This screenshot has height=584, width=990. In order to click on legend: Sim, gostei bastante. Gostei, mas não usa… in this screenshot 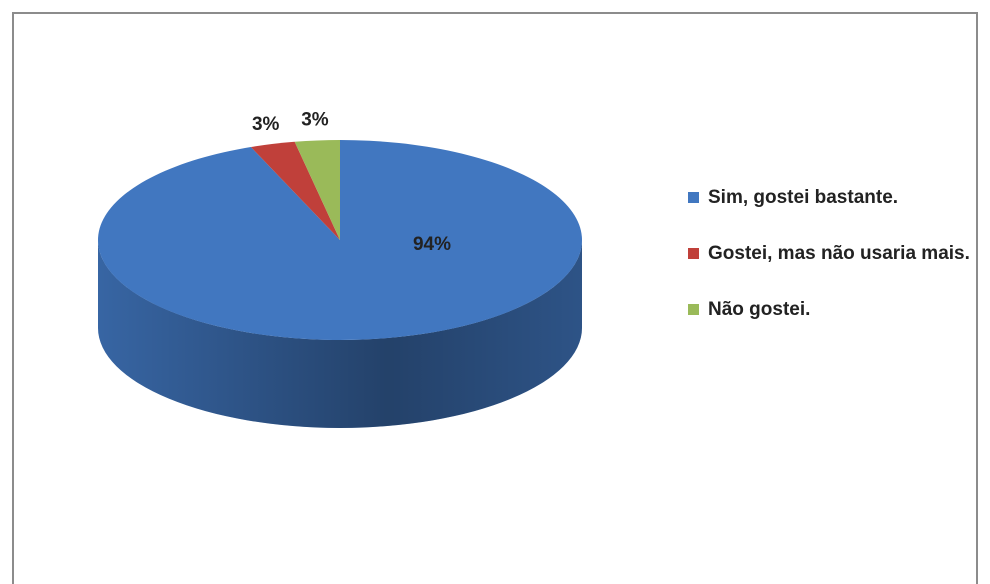, I will do `click(830, 268)`.